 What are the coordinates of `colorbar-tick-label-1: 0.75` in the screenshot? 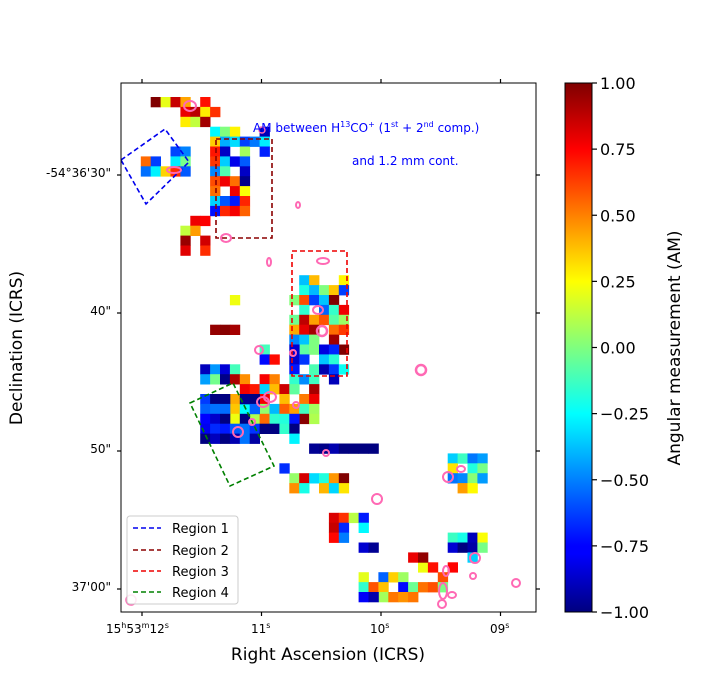 It's located at (618, 149).